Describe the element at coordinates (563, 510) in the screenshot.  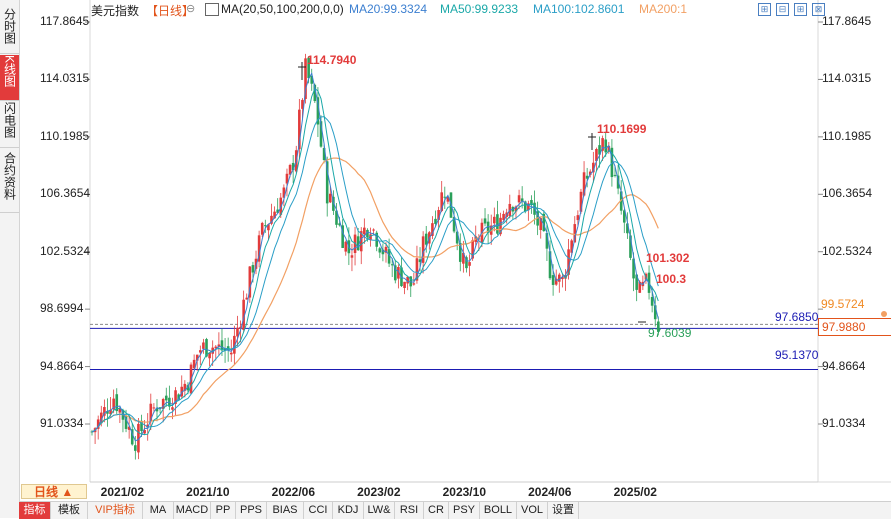
I see `indicator-tab: 设置` at that location.